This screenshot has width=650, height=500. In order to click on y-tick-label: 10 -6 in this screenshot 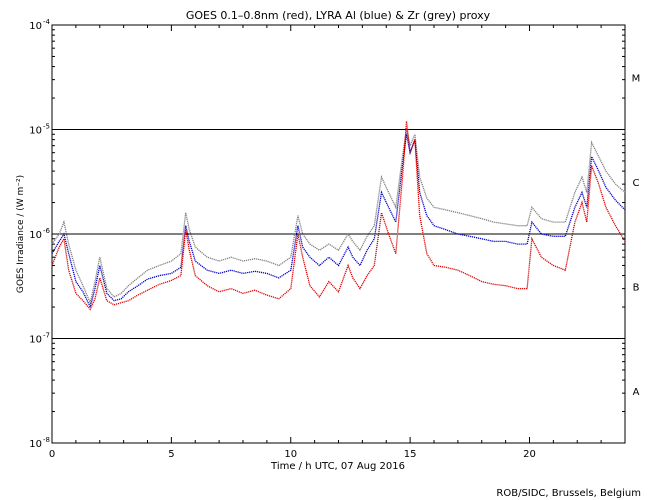, I will do `click(39, 234)`.